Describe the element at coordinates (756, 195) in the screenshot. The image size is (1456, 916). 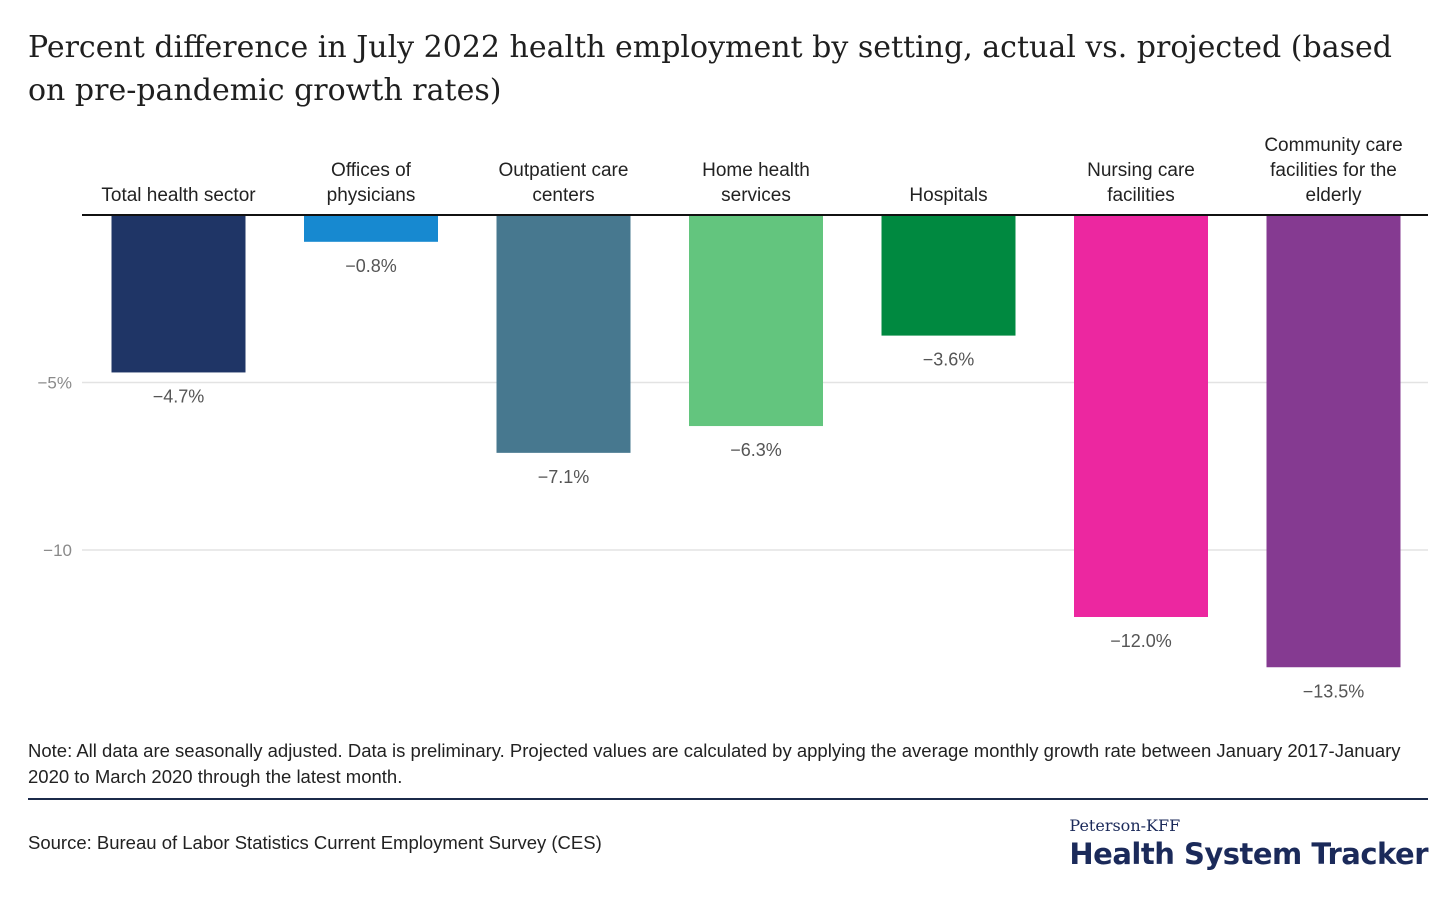
I see `category-label: services` at that location.